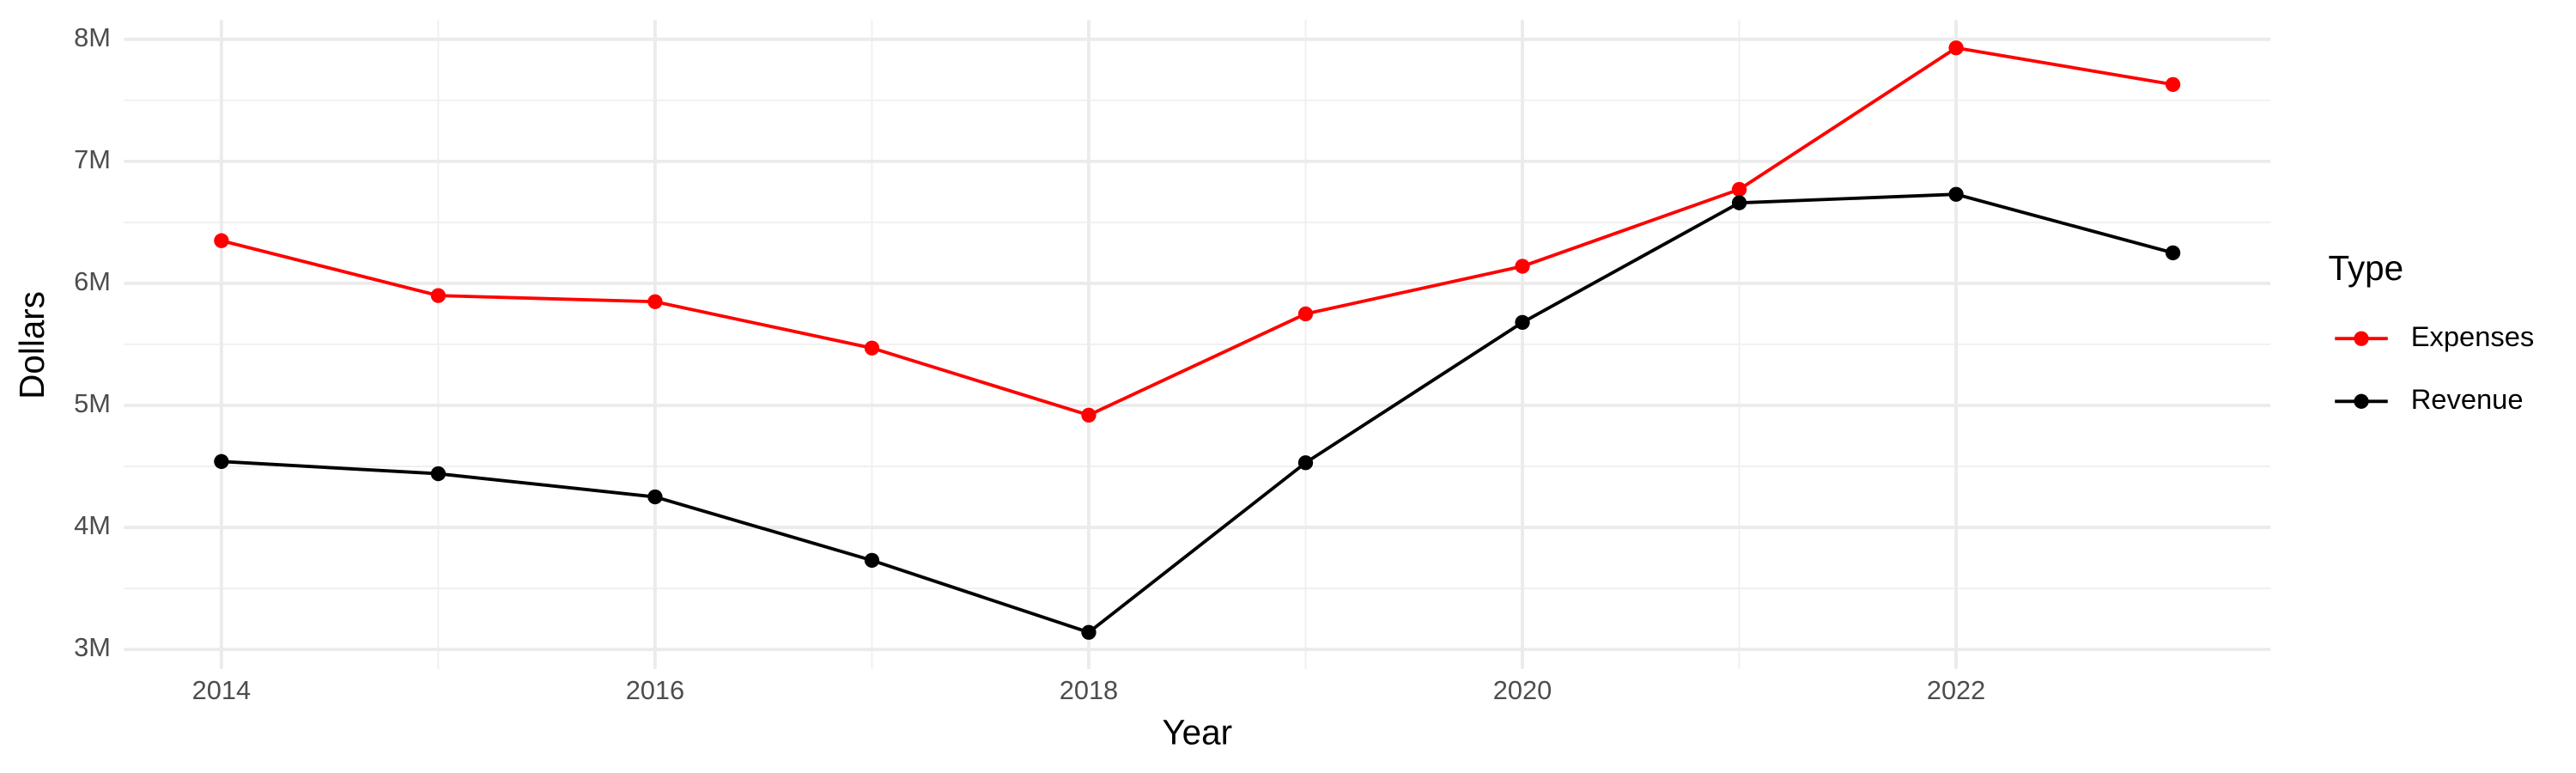 This screenshot has height=773, width=2576. I want to click on legend-label: Revenue, so click(2467, 399).